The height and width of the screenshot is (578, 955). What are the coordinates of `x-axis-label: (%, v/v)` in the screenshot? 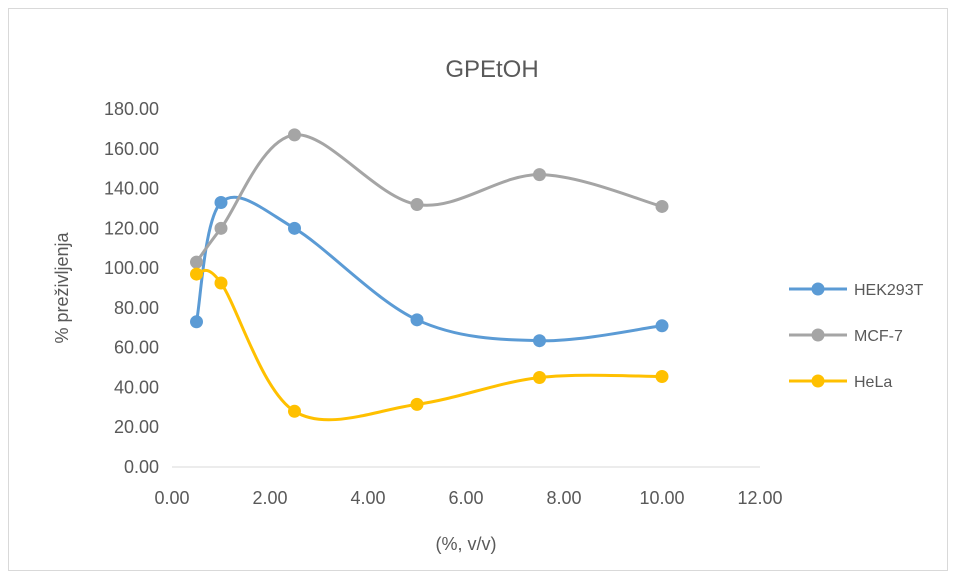 It's located at (466, 544).